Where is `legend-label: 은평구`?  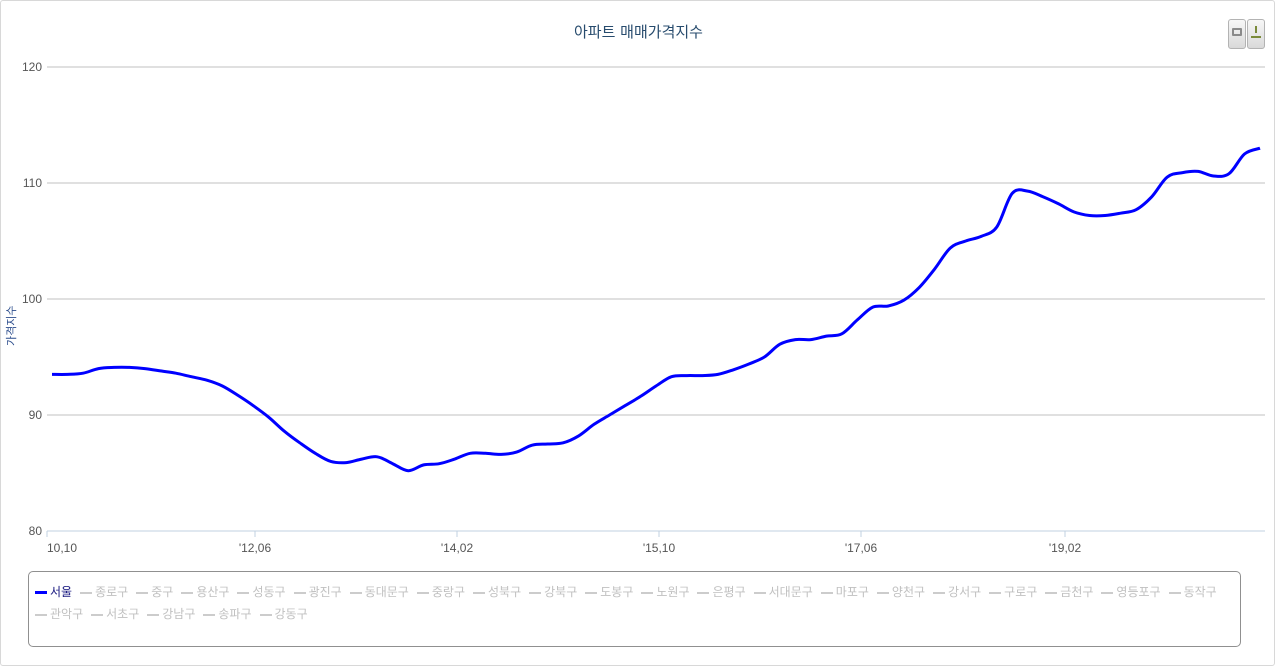 legend-label: 은평구 is located at coordinates (729, 592).